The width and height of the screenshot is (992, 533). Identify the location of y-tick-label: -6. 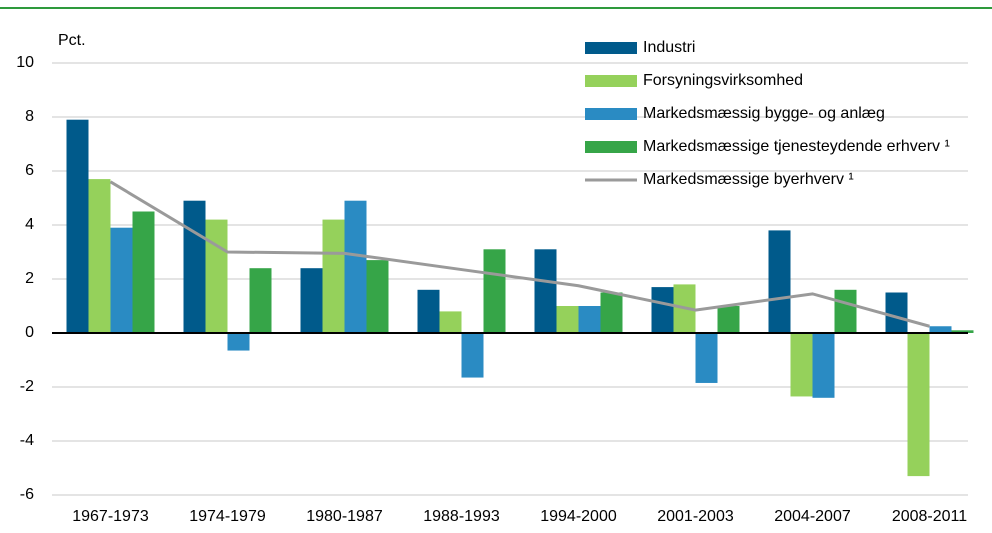
(27, 494).